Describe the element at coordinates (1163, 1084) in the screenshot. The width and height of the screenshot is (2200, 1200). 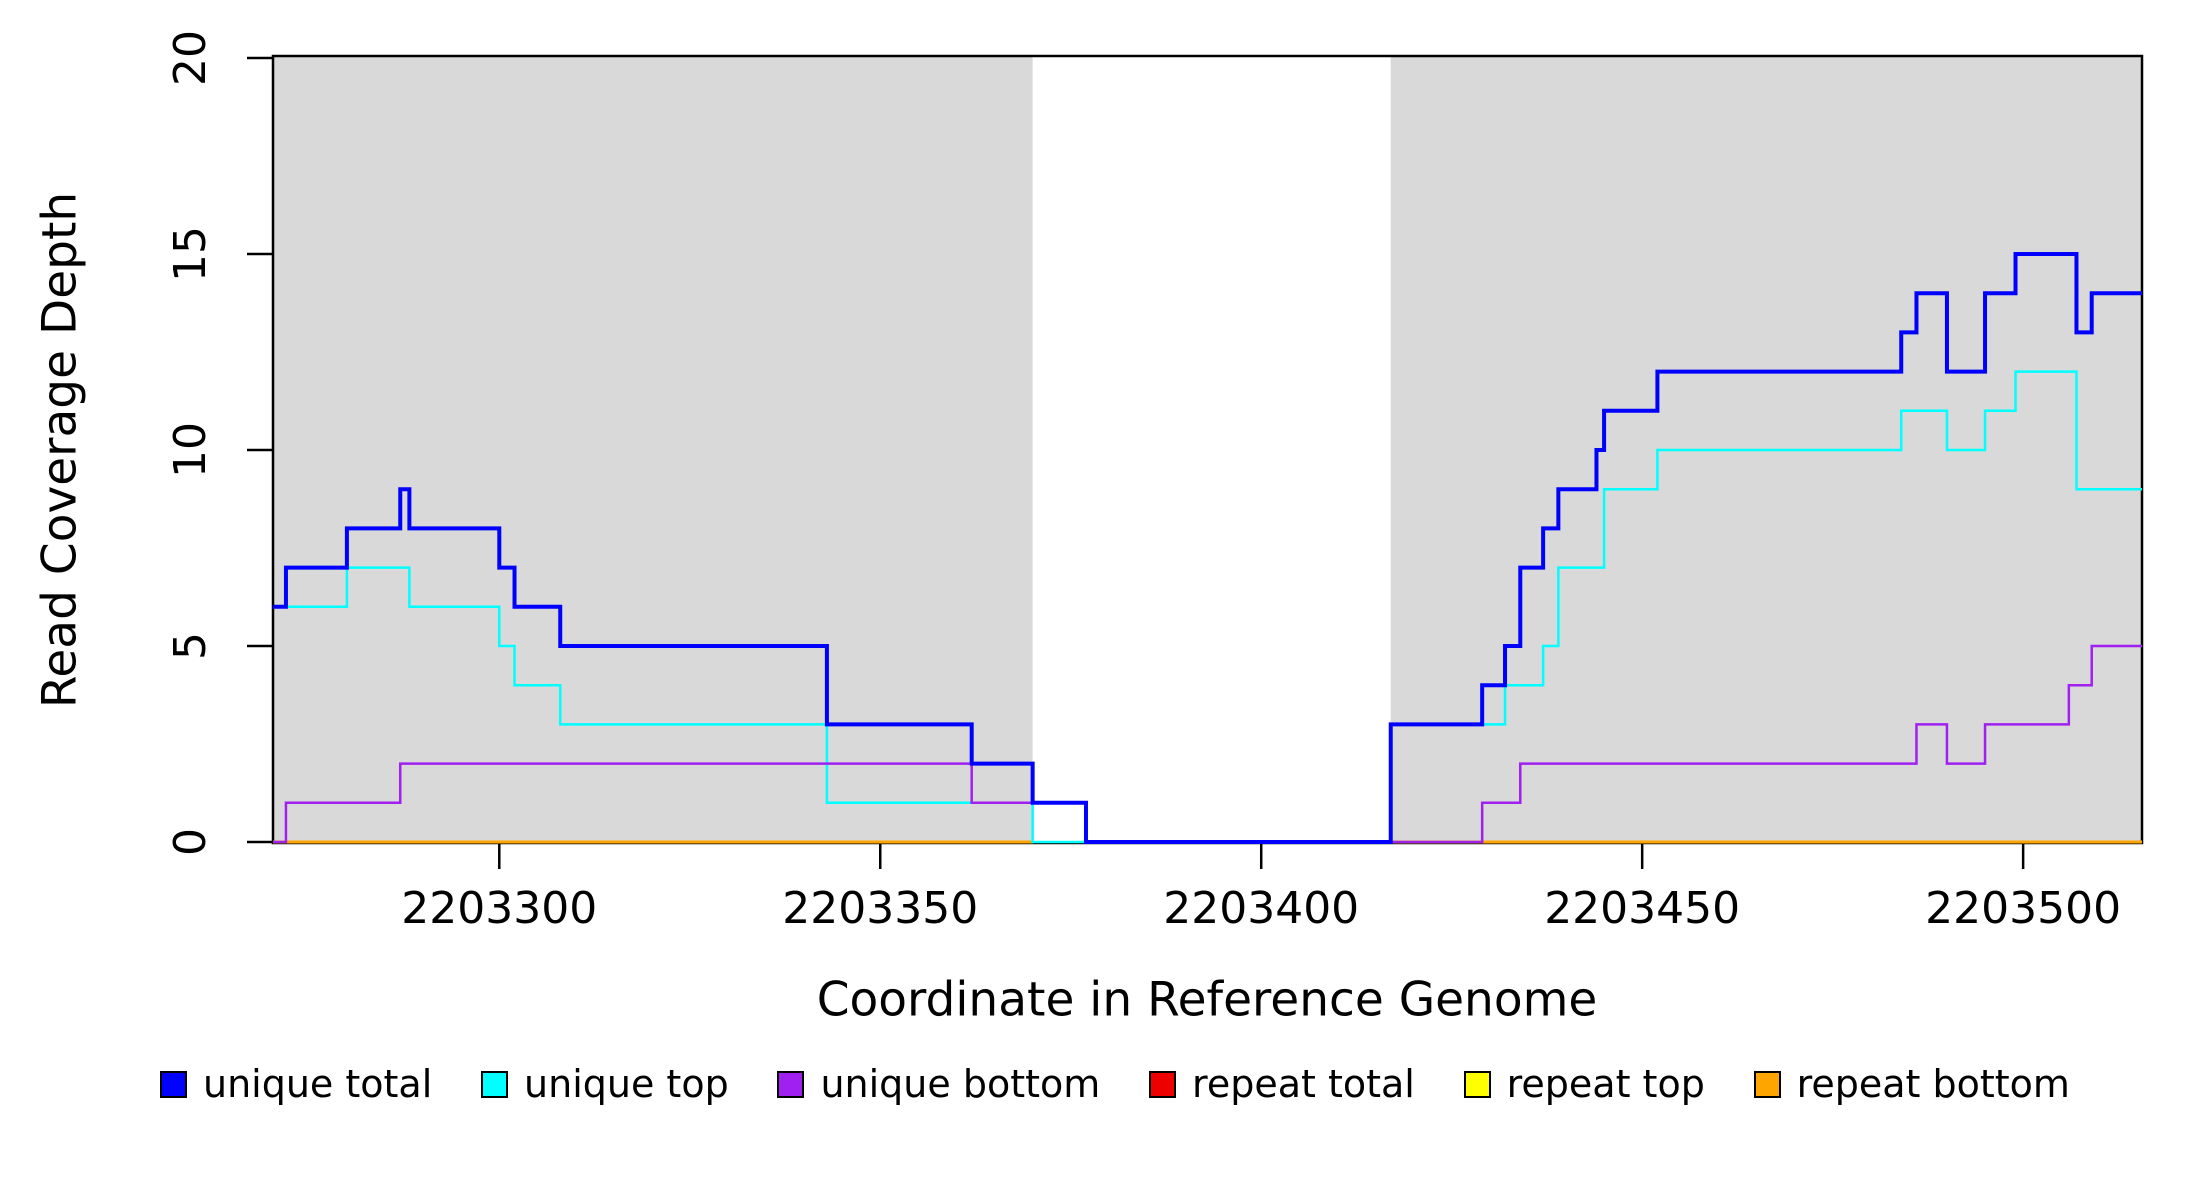
I see `legend-swatch-repeat-total` at that location.